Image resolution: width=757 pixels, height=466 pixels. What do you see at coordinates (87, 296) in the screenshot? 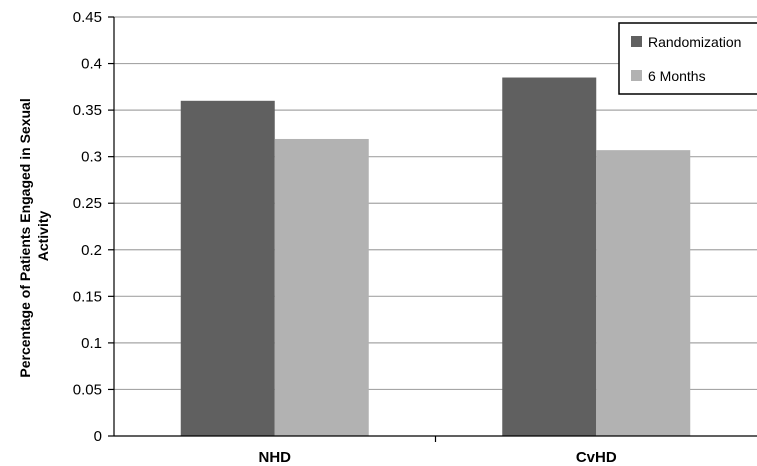
I see `y-tick-label: 0.15` at bounding box center [87, 296].